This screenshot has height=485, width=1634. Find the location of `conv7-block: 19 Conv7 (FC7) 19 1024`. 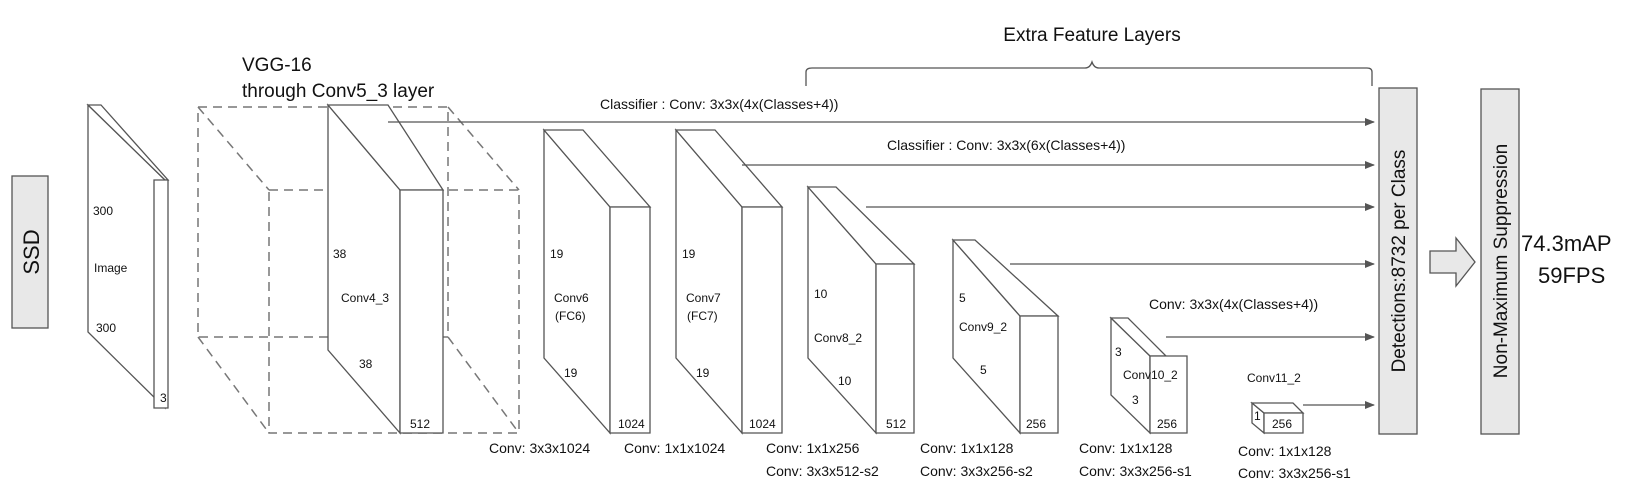

conv7-block: 19 Conv7 (FC7) 19 1024 is located at coordinates (729, 281).